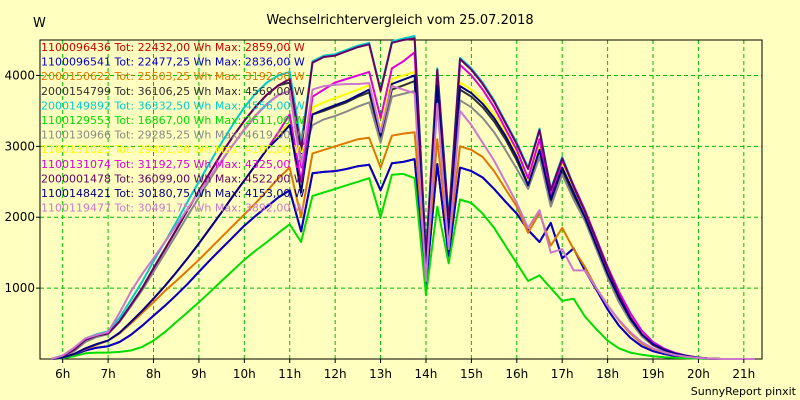 Image resolution: width=800 pixels, height=400 pixels. Describe the element at coordinates (380, 374) in the screenshot. I see `x-tick-label: 13h` at that location.